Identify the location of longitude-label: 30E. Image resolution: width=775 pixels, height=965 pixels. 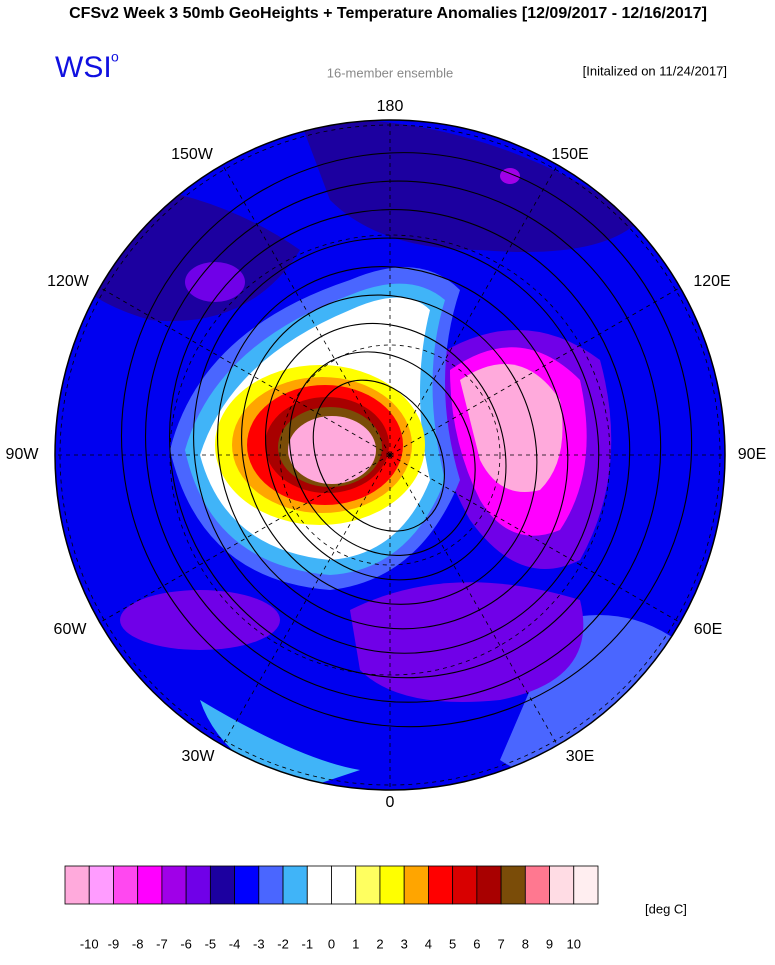
(580, 756).